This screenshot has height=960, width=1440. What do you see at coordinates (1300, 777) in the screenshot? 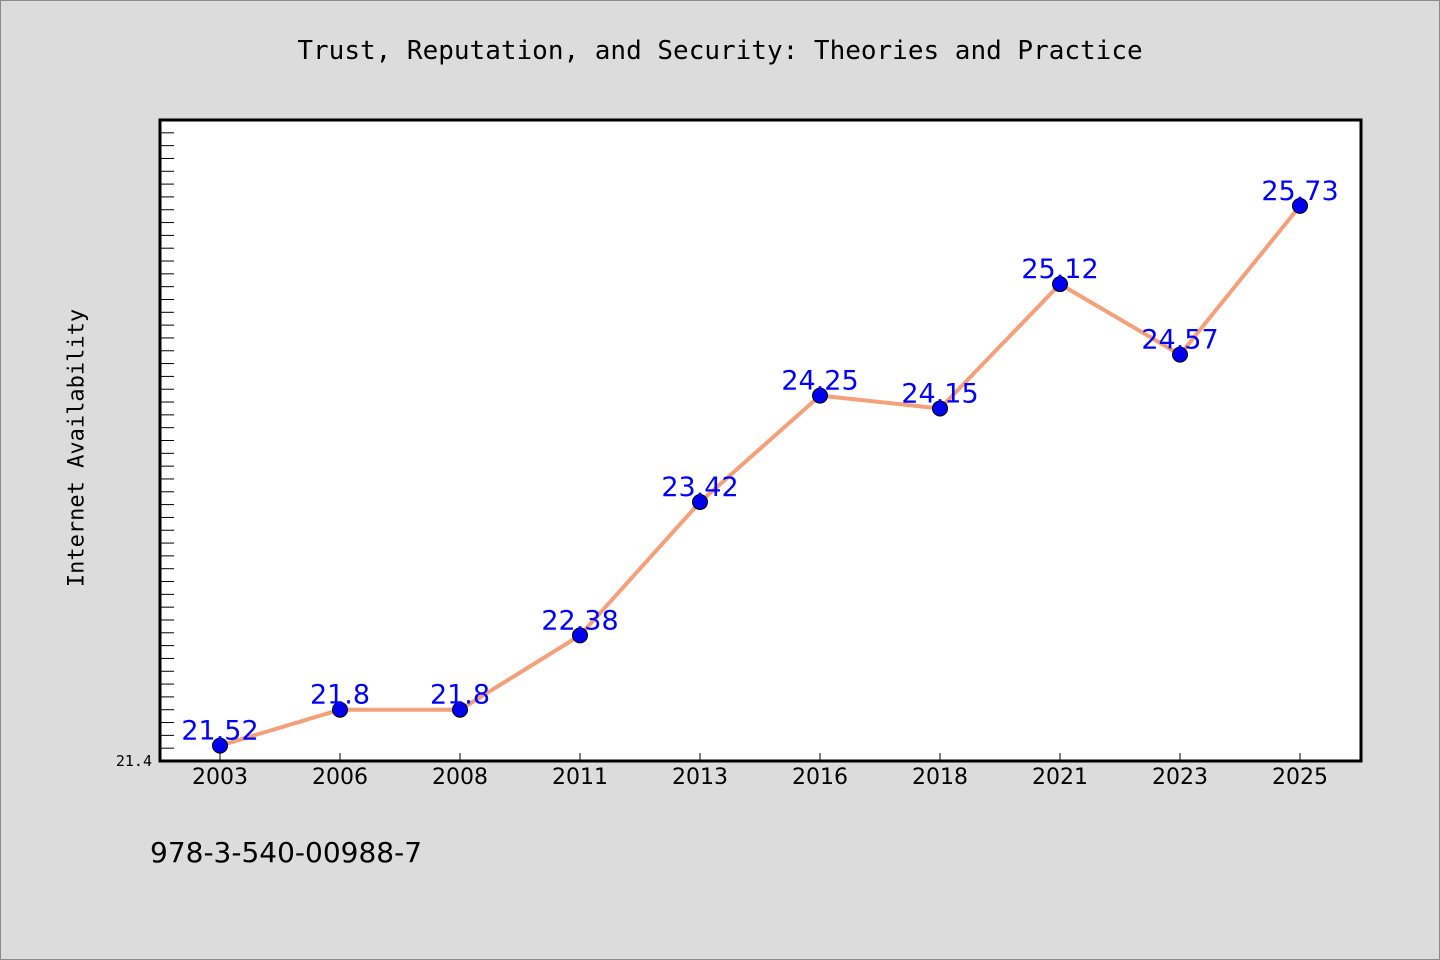
I see `x-tick-label: 2025` at bounding box center [1300, 777].